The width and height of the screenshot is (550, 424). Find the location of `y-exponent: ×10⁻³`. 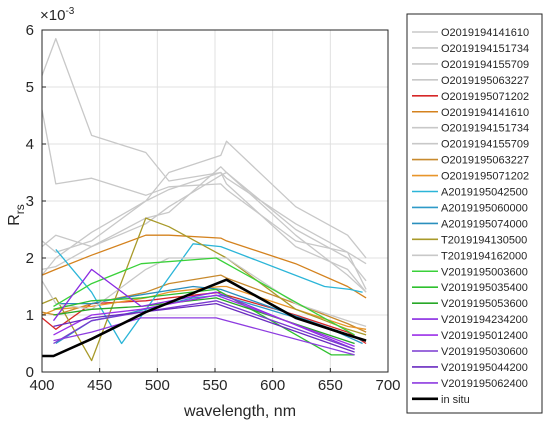

y-exponent: ×10⁻³ is located at coordinates (57, 15).